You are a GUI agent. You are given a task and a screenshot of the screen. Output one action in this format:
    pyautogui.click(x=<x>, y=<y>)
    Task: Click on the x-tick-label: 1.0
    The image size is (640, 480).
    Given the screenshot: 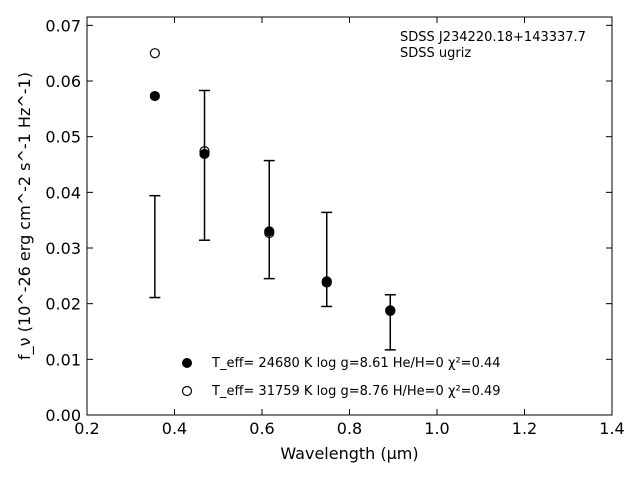 What is the action you would take?
    pyautogui.click(x=436, y=428)
    